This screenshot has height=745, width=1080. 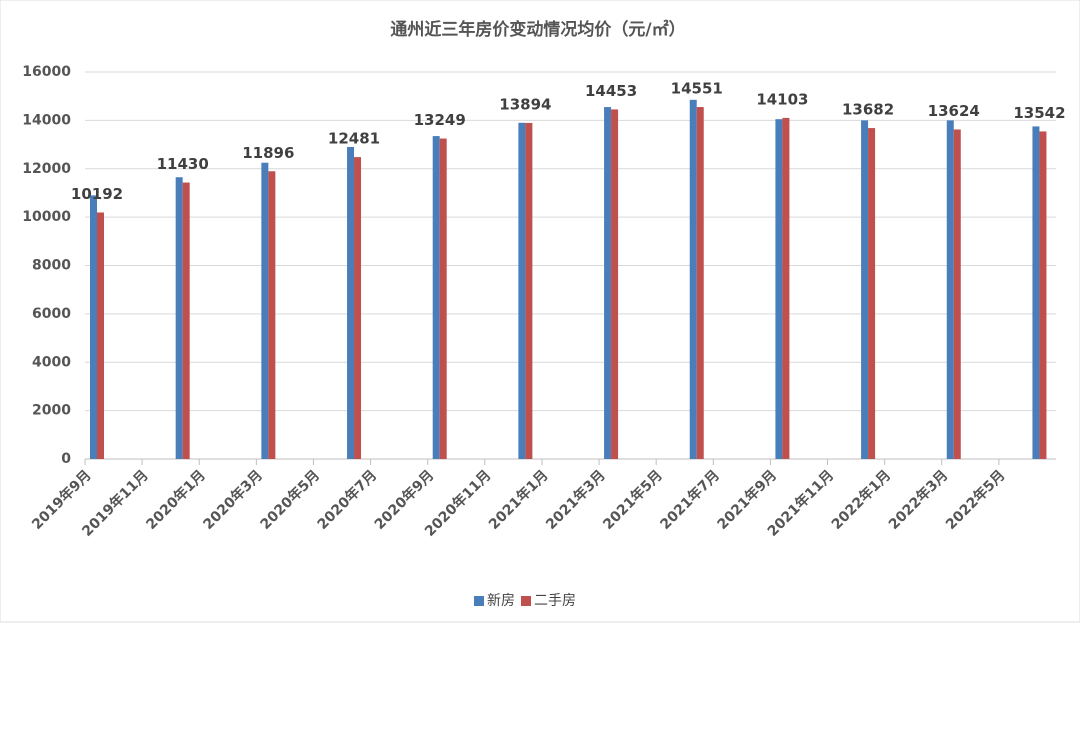 What do you see at coordinates (51, 266) in the screenshot?
I see `y-tick-label: 8000` at bounding box center [51, 266].